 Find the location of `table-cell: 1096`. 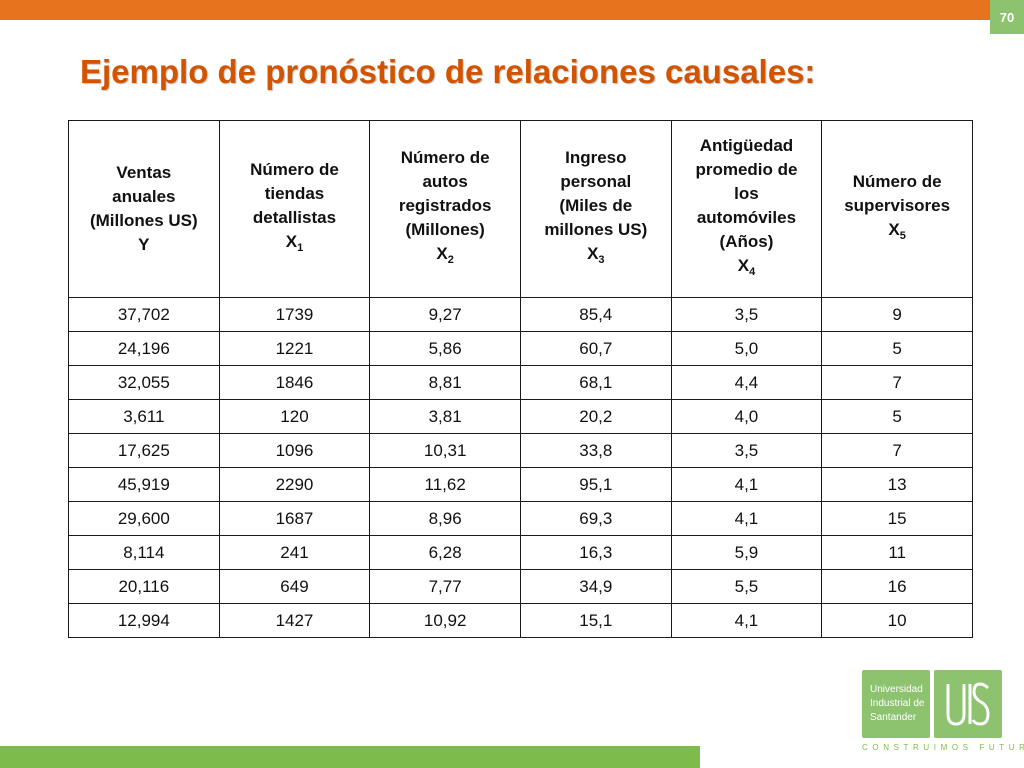

table-cell: 1096 is located at coordinates (294, 450).